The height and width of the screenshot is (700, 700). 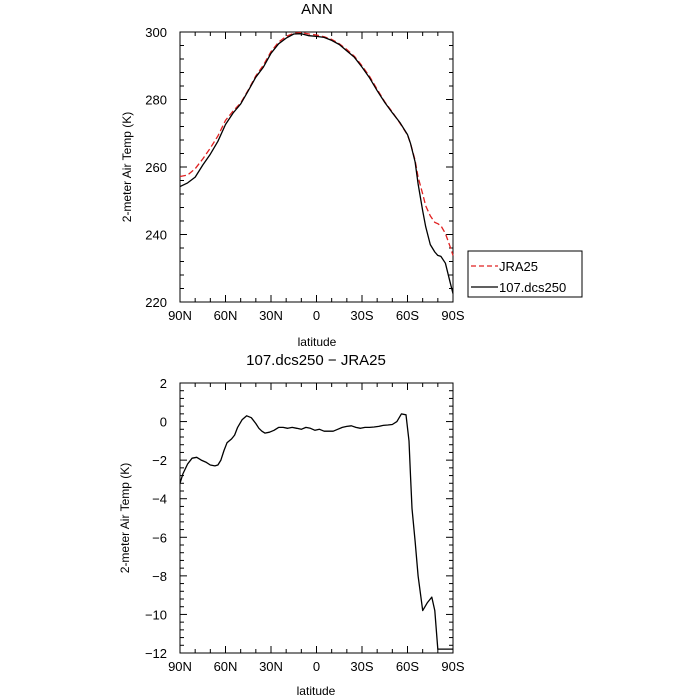 What do you see at coordinates (163, 422) in the screenshot?
I see `y-tick-label: 0` at bounding box center [163, 422].